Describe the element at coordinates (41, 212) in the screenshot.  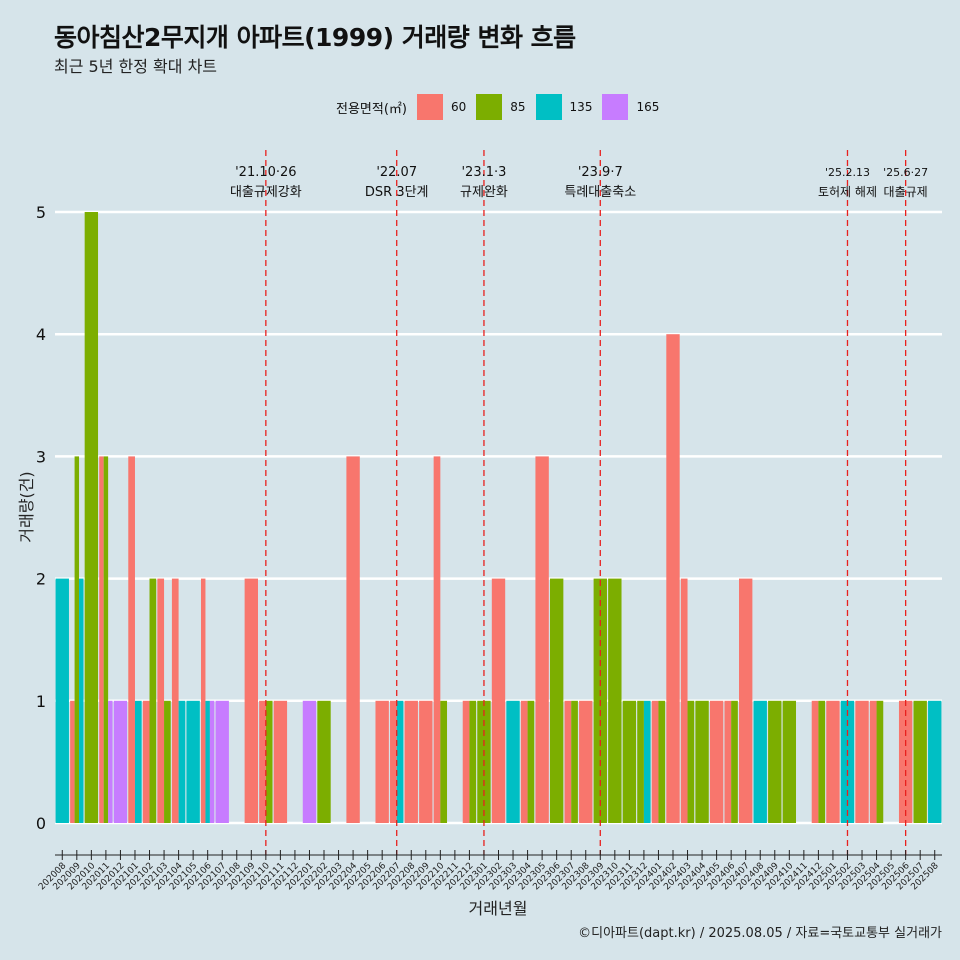
I see `y-tick-label: 5` at that location.